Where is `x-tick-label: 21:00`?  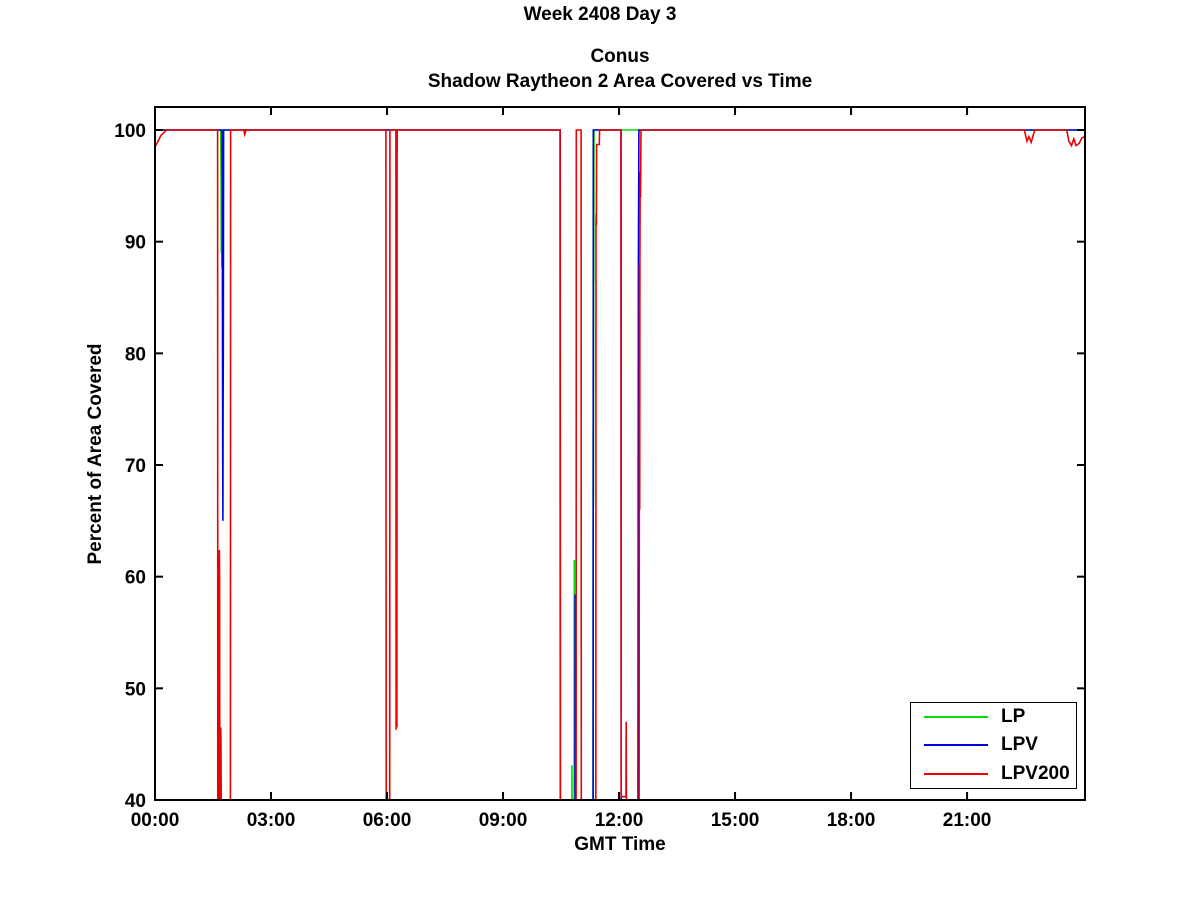 x-tick-label: 21:00 is located at coordinates (967, 820).